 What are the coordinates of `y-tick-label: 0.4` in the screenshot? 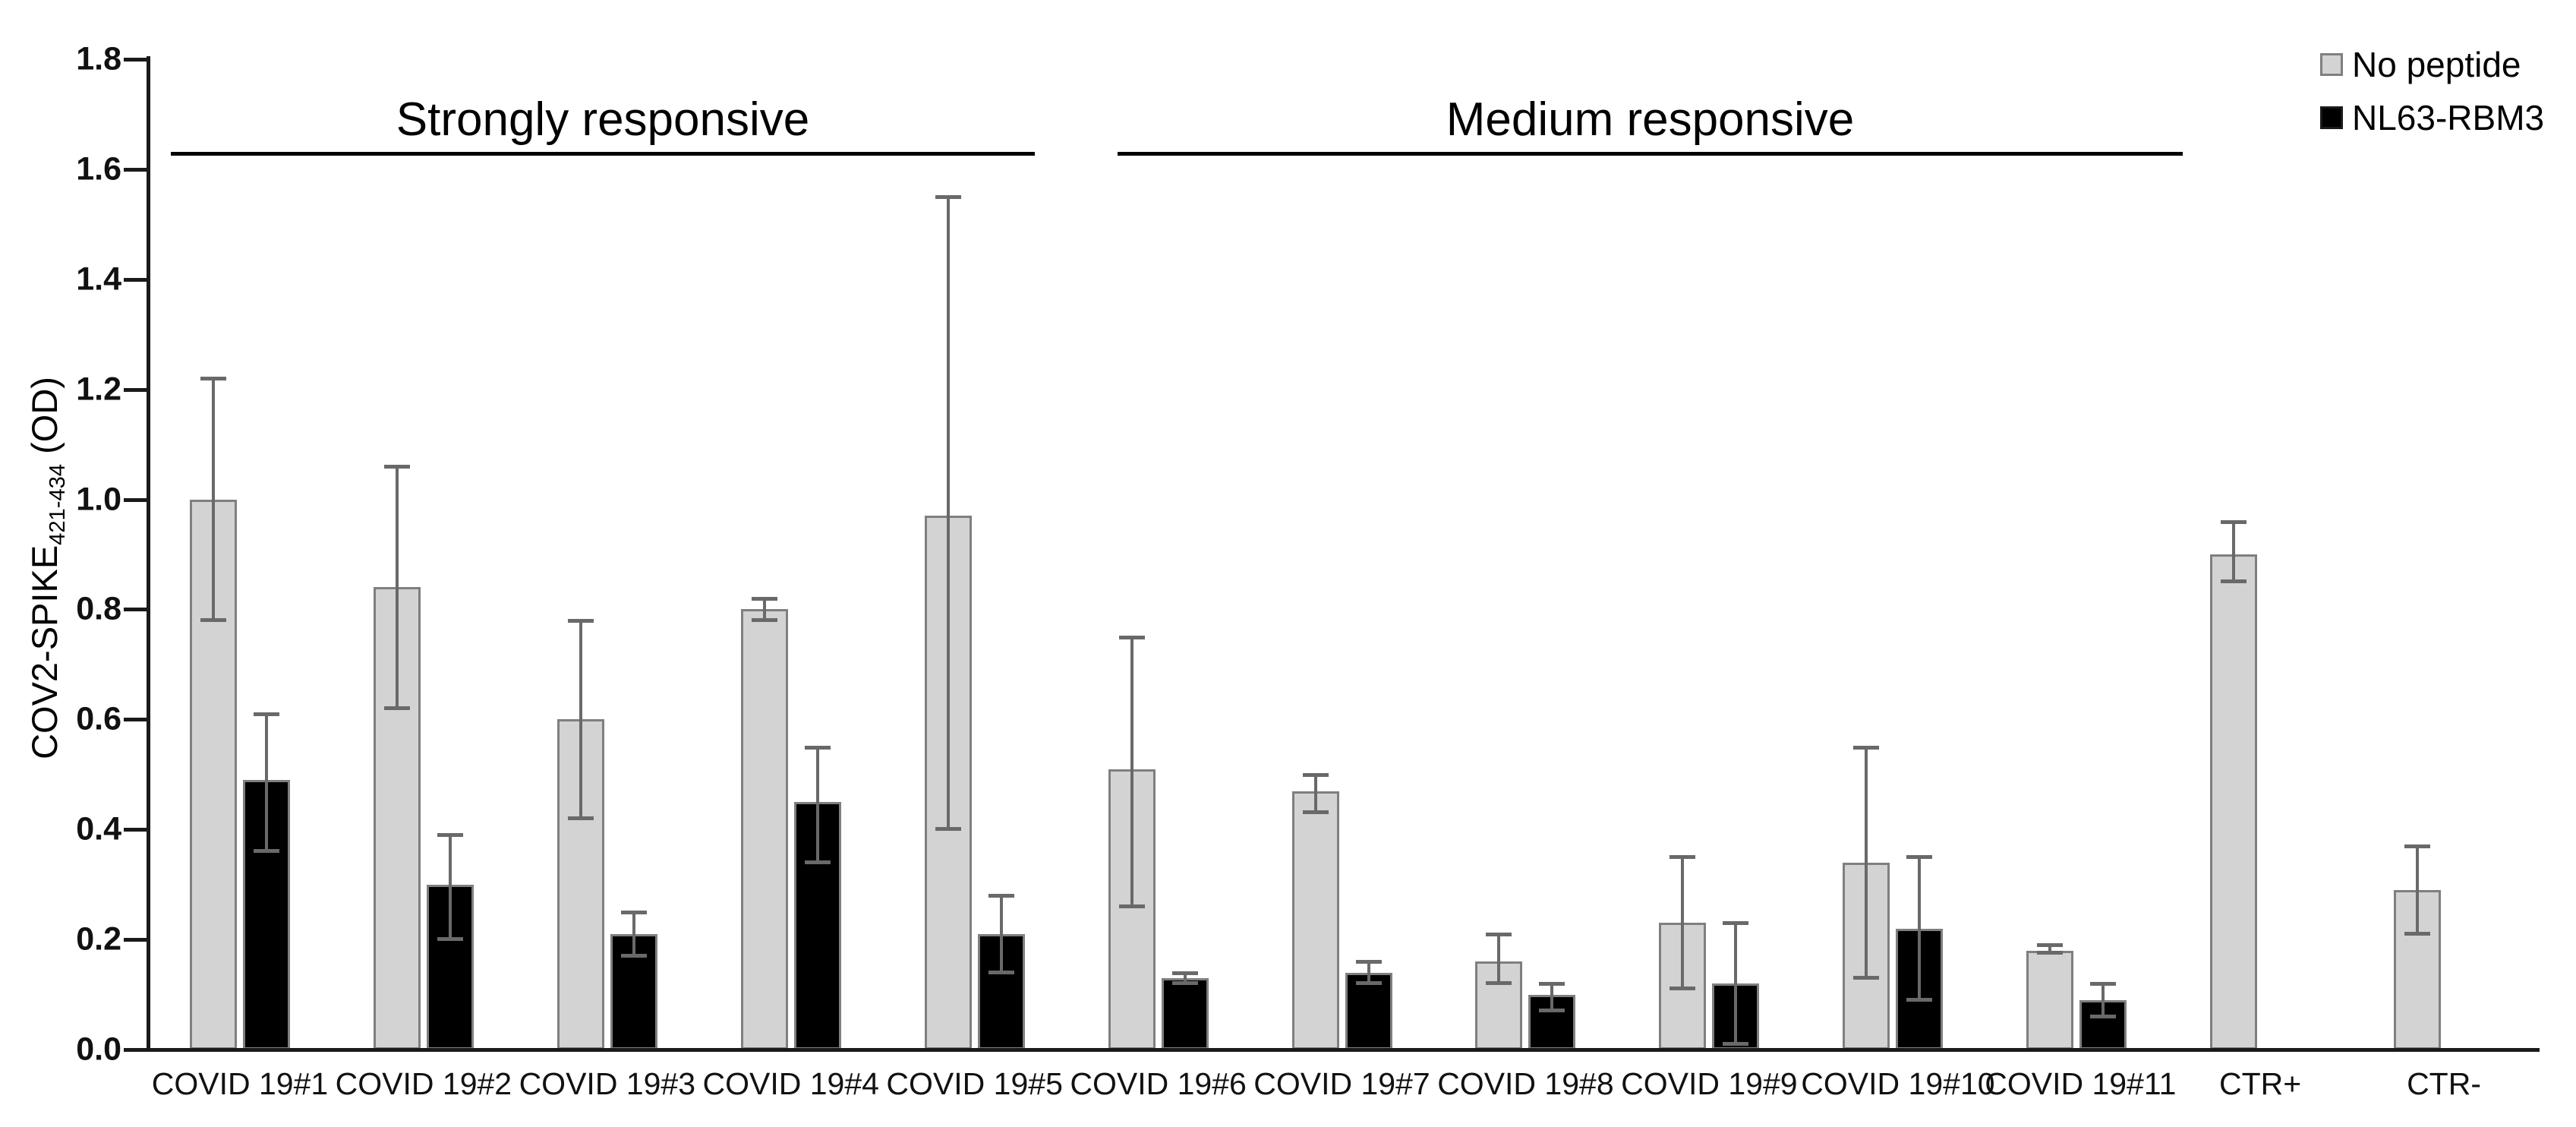 It's located at (98, 829).